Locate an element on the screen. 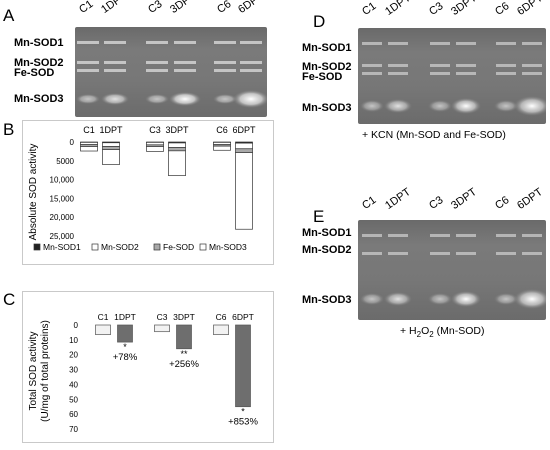 The image size is (550, 450). lane-label-e-c6: C6 is located at coordinates (502, 203).